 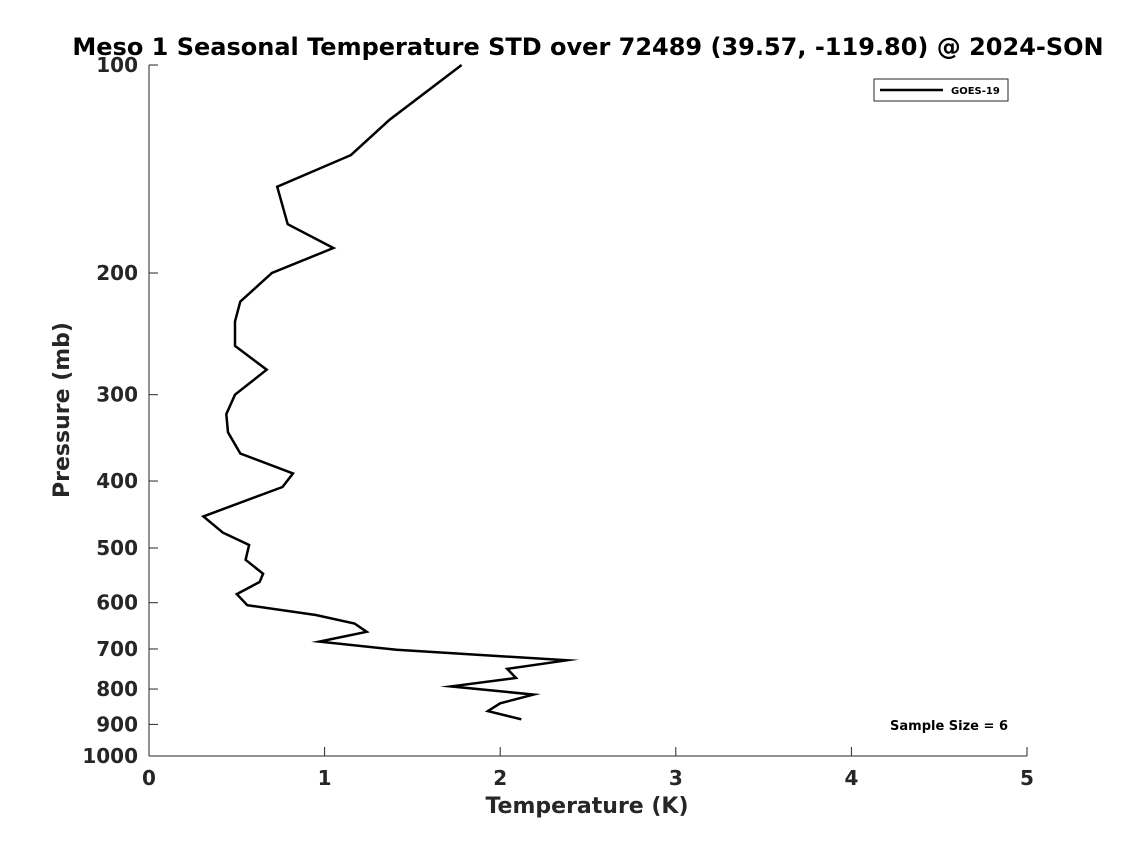 I want to click on x-axis-label: Temperature (K), so click(x=586, y=806).